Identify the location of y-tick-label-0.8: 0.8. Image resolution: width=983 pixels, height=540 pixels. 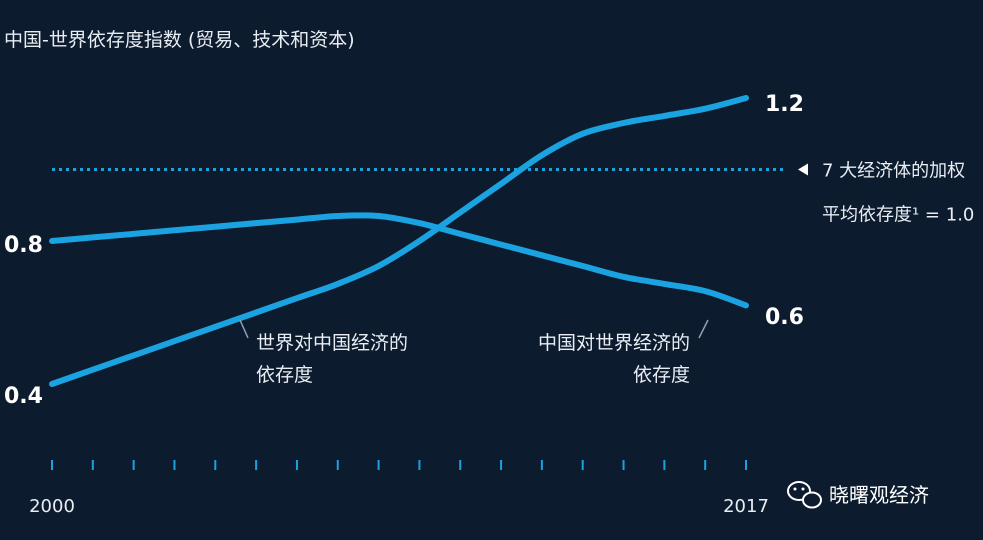
(23, 245).